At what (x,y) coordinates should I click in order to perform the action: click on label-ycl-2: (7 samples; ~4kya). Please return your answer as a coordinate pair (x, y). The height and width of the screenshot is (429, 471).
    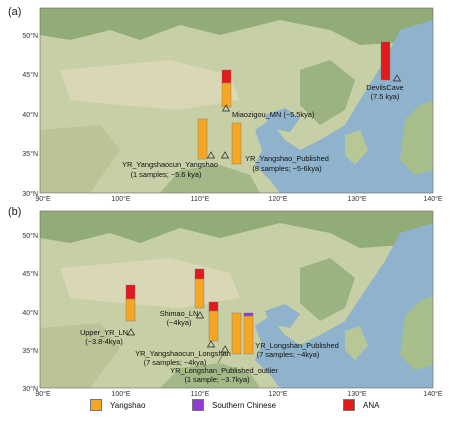
    Looking at the image, I should click on (175, 362).